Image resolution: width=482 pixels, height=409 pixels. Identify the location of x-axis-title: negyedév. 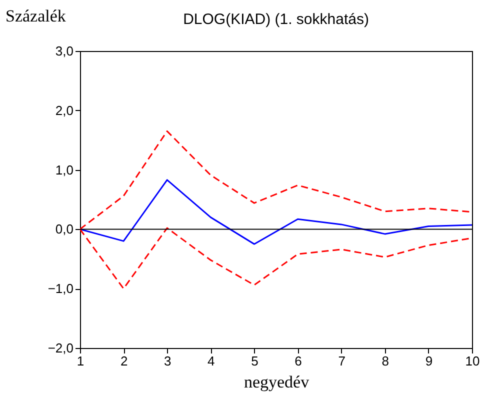
(277, 382).